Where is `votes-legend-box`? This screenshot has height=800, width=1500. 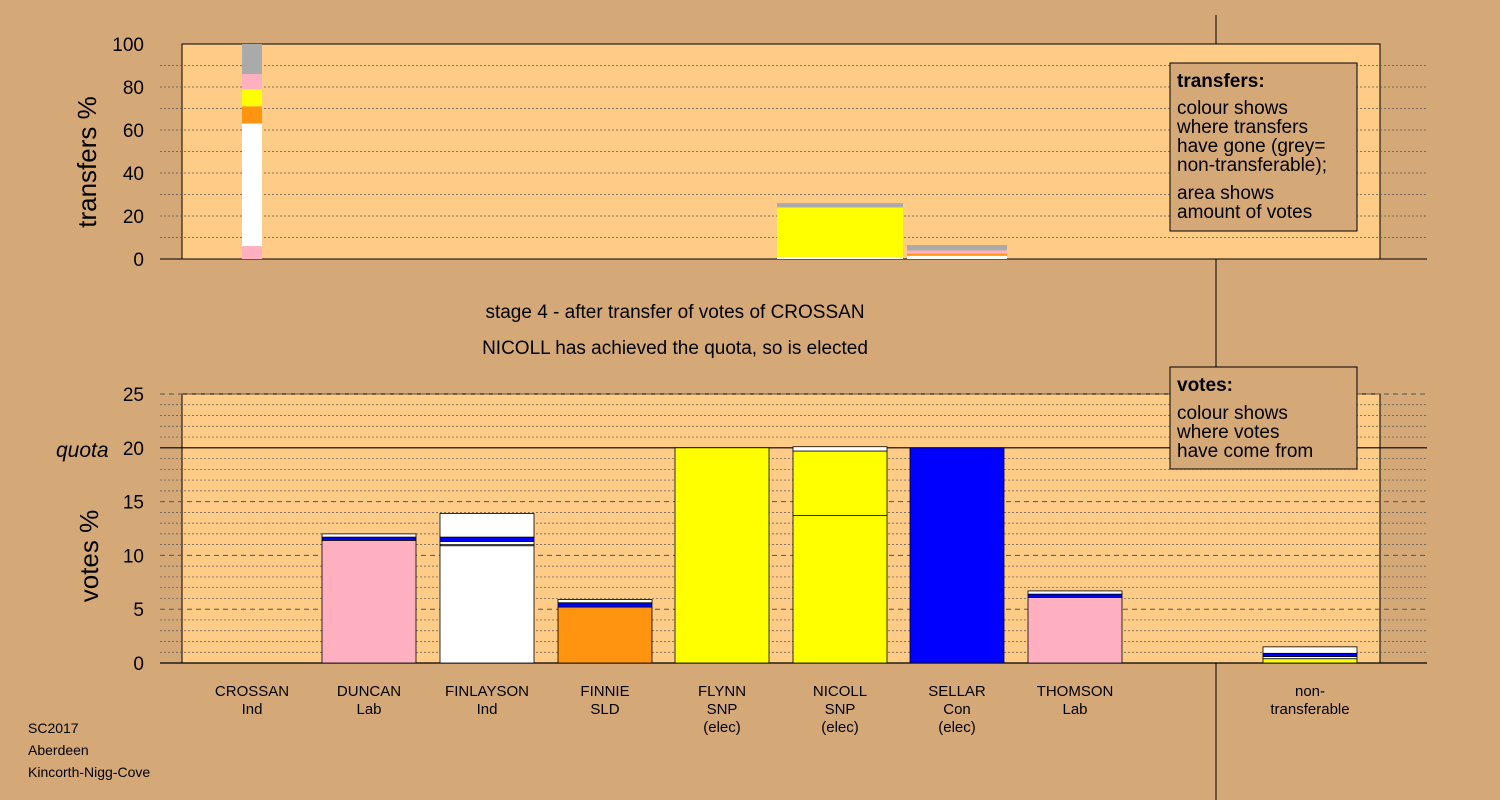
votes-legend-box is located at coordinates (1263, 418).